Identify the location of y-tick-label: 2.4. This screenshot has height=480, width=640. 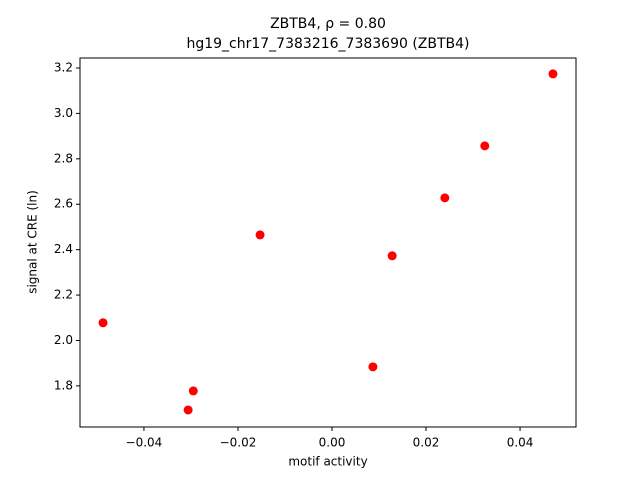
(63, 249).